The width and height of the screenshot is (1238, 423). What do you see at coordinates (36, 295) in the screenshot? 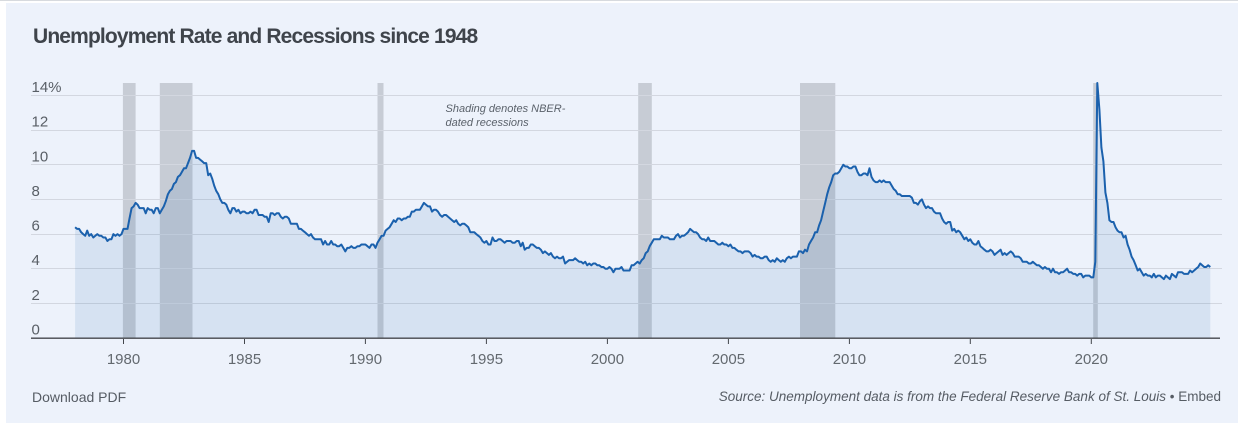
I see `svg-text: 2` at bounding box center [36, 295].